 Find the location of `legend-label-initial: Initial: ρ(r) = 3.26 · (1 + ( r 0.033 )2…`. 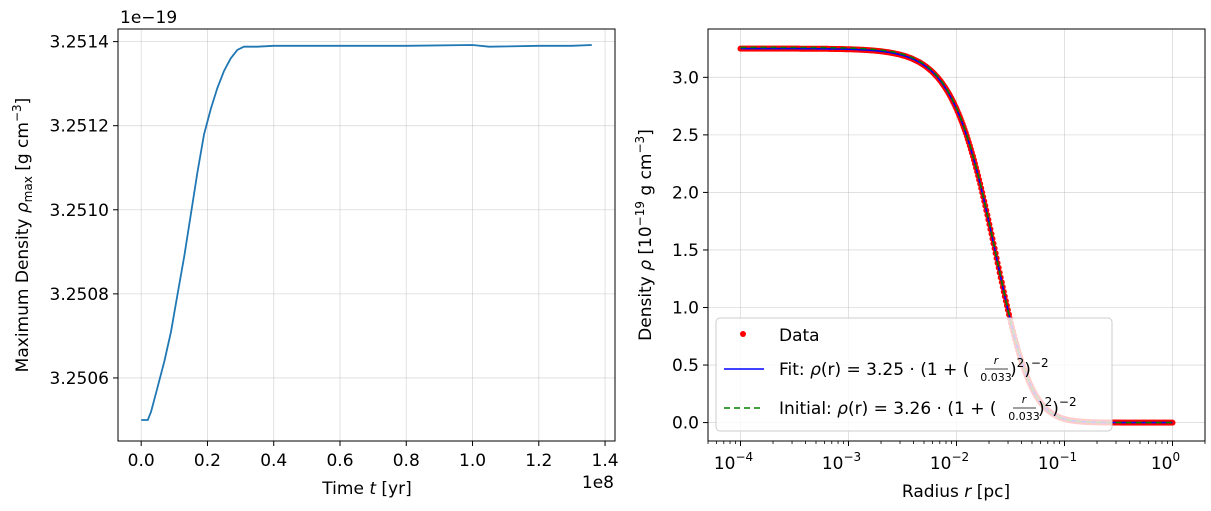

legend-label-initial: Initial: ρ(r) = 3.26 · (1 + ( r 0.033 )2… is located at coordinates (928, 408).